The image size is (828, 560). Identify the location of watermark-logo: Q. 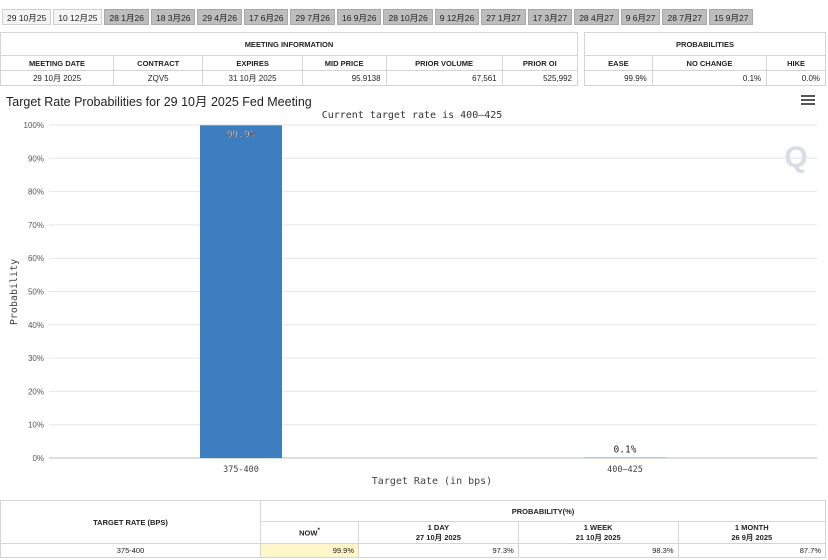
(795, 157).